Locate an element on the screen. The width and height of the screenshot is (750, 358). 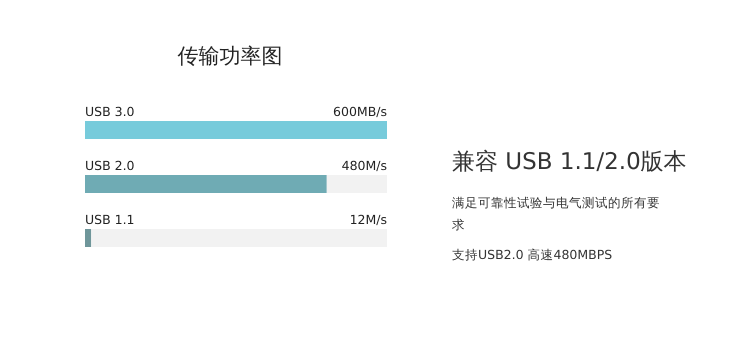
y-tick-label: USB 1.1 is located at coordinates (110, 219).